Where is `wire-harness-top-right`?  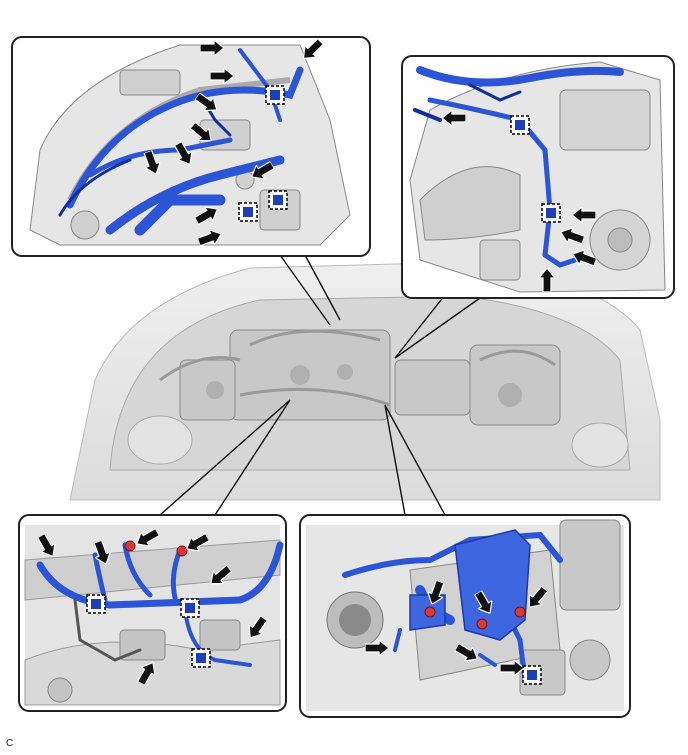
wire-harness-top-right is located at coordinates (518, 167).